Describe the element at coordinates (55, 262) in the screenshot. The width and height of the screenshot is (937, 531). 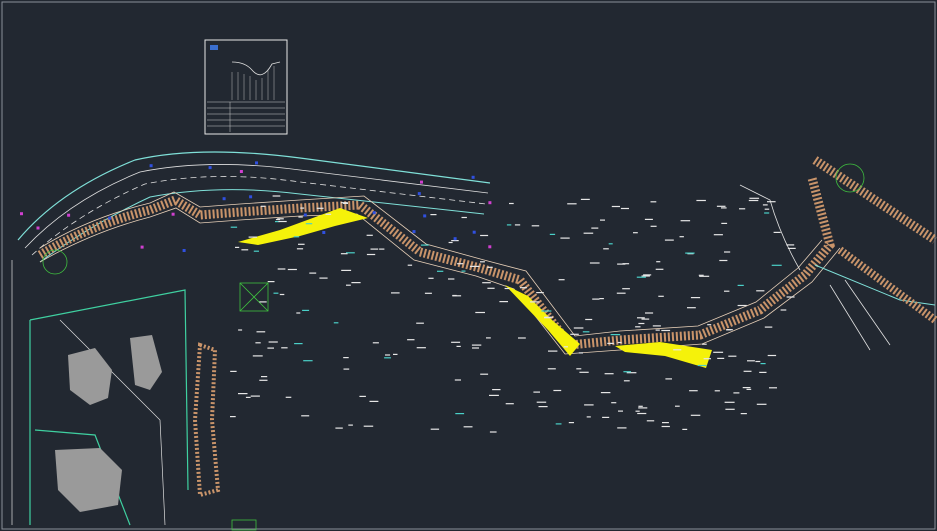
I see `tree` at that location.